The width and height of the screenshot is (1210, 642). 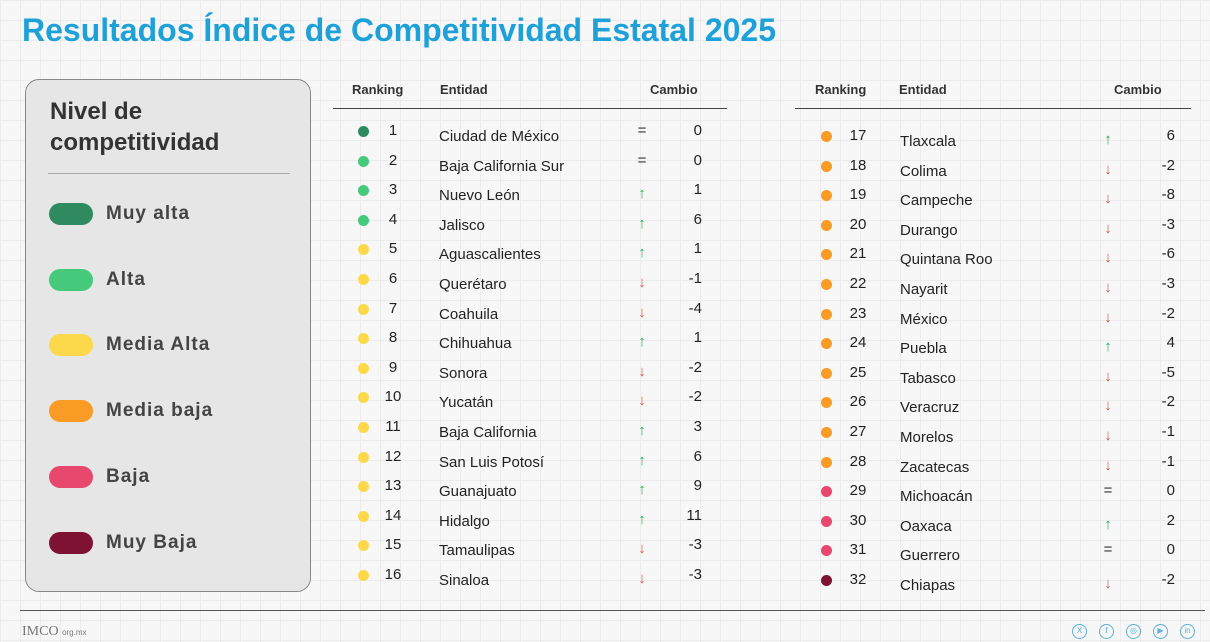 What do you see at coordinates (694, 515) in the screenshot?
I see `change-value: 11` at bounding box center [694, 515].